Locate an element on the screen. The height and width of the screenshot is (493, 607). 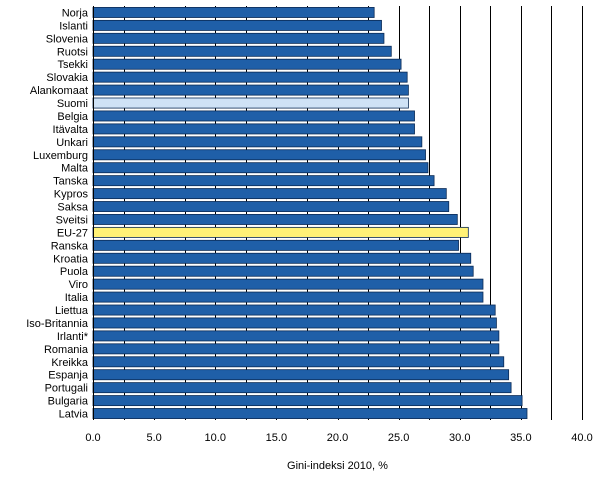
x-axis-label: Gini-indeksi 2010, % is located at coordinates (337, 466).